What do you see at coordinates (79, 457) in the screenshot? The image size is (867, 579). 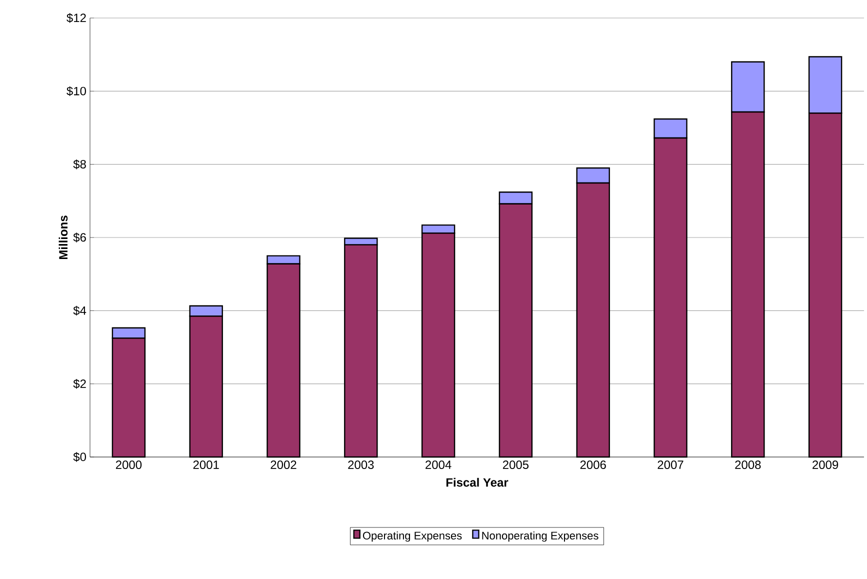 I see `y-tick-label: $0` at bounding box center [79, 457].